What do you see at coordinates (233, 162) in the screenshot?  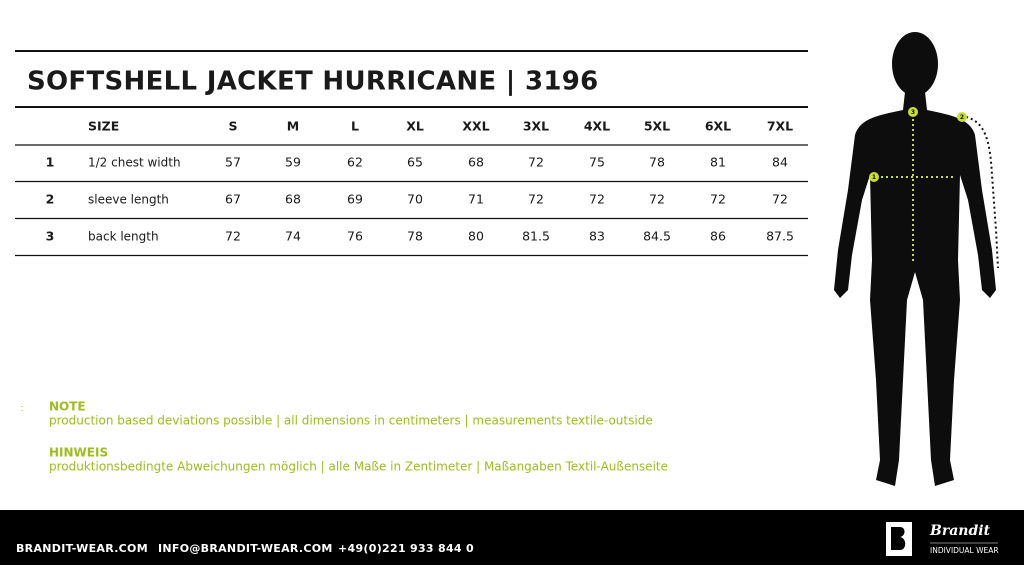 I see `cell: 57` at bounding box center [233, 162].